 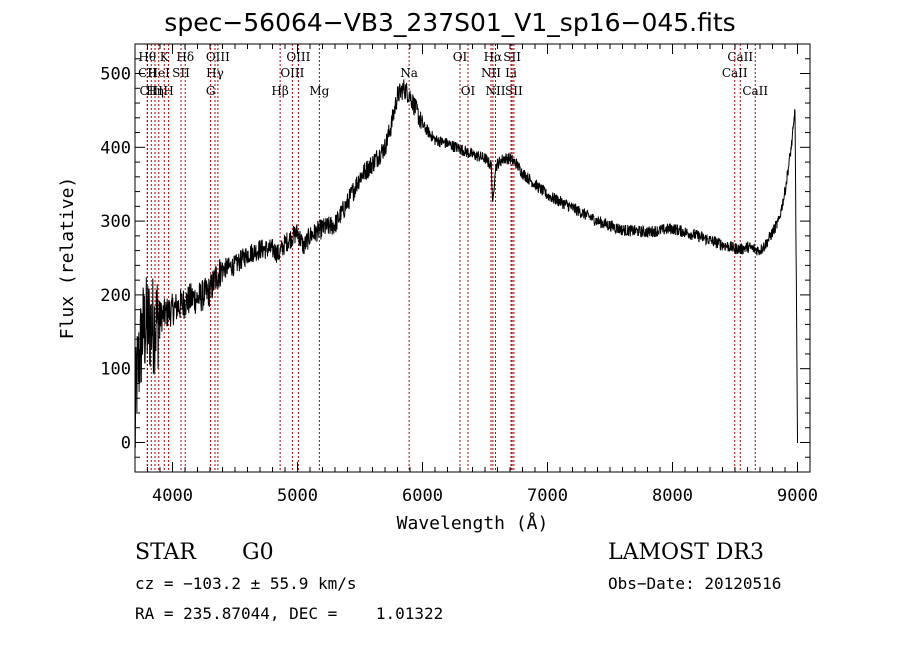 I want to click on line-label-8: H, so click(x=168, y=91).